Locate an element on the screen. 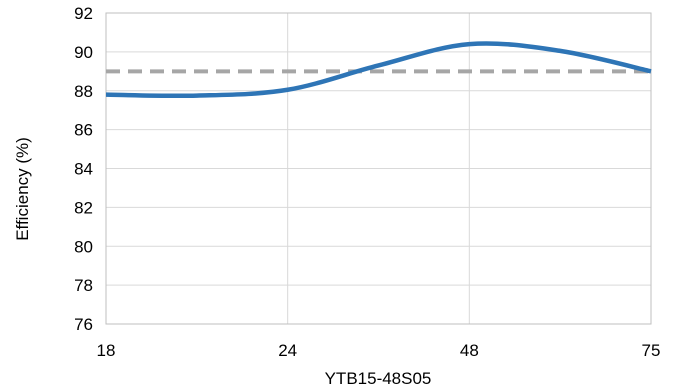 The width and height of the screenshot is (679, 389). y-tick-label: 78 is located at coordinates (83, 285).